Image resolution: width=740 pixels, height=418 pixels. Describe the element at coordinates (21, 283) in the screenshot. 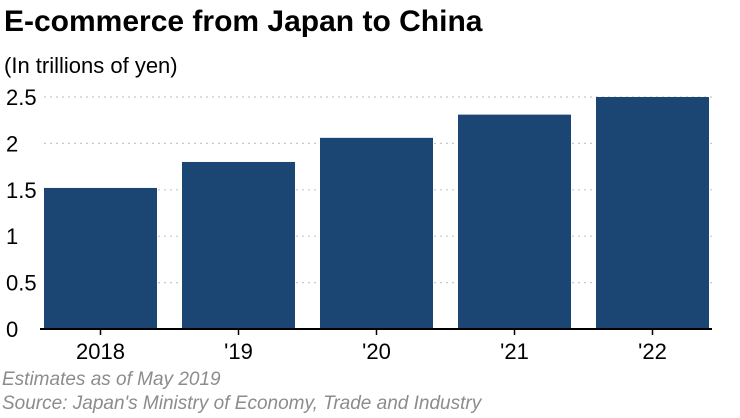

I see `y-tick-label: 0.5` at that location.